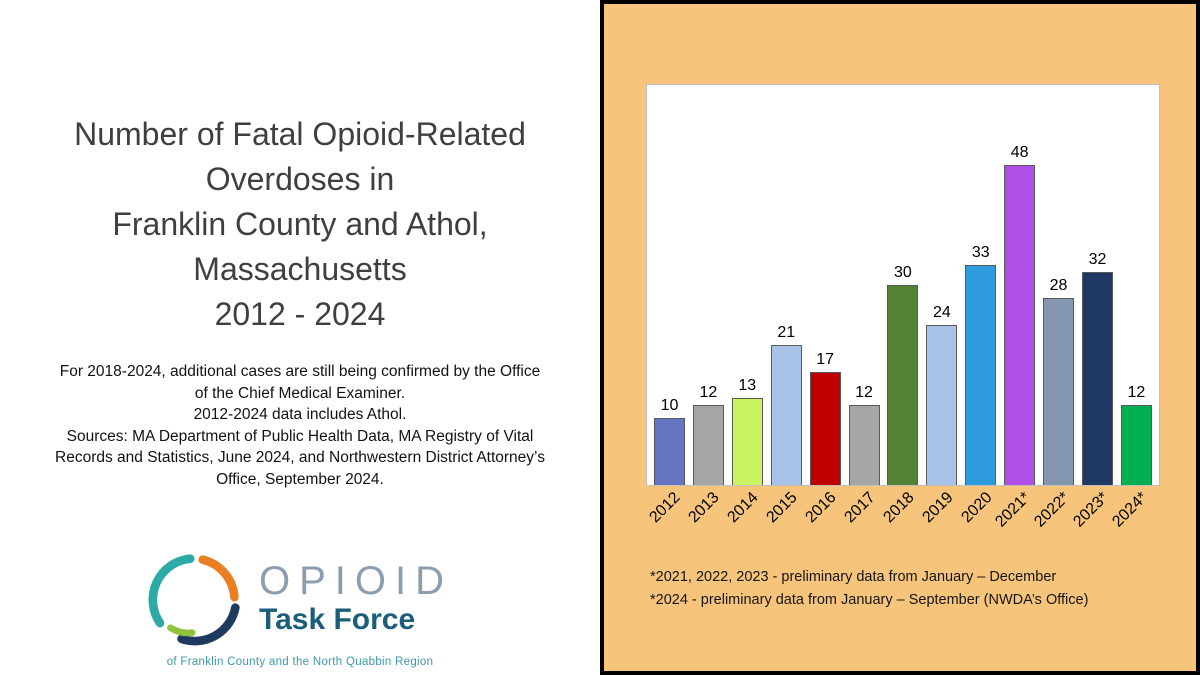 The height and width of the screenshot is (675, 1200). What do you see at coordinates (356, 581) in the screenshot?
I see `logo-wordmark: OPIOID` at bounding box center [356, 581].